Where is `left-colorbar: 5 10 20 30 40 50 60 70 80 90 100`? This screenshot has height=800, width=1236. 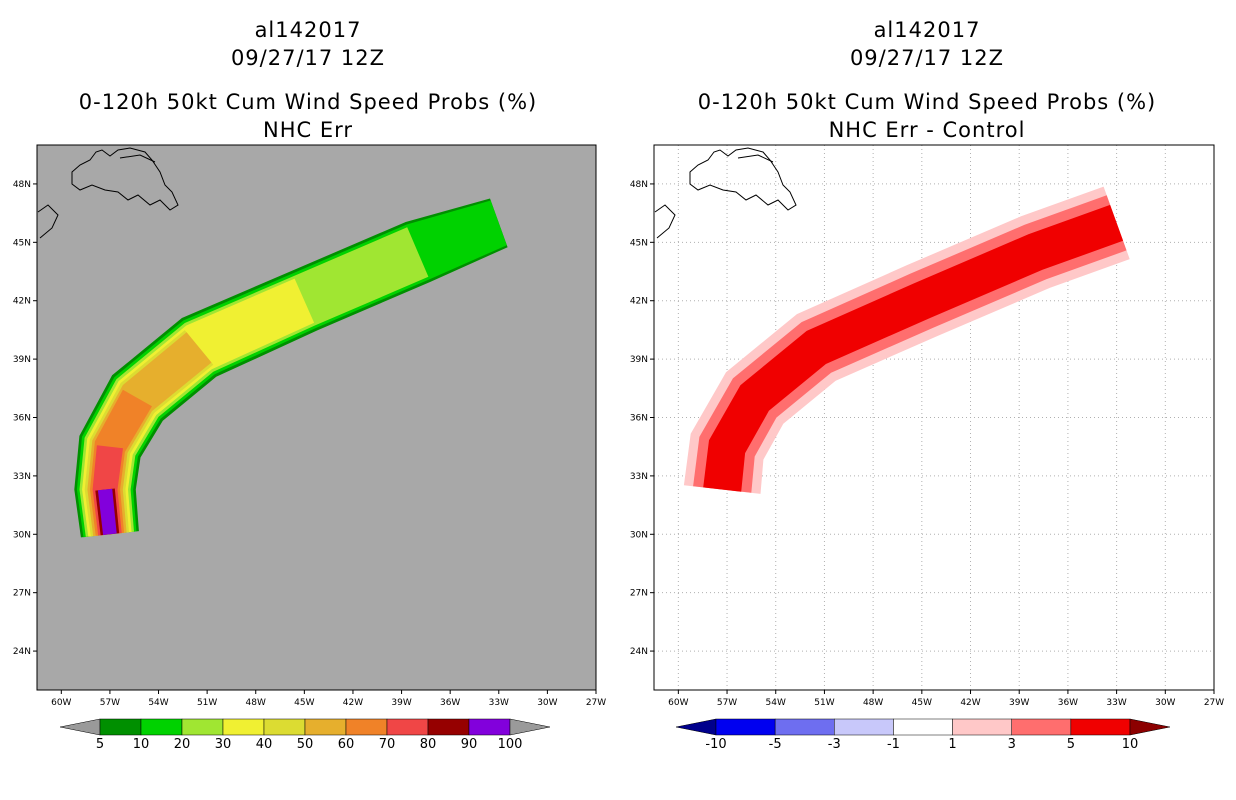 left-colorbar: 5 10 20 30 40 50 60 70 80 90 100 is located at coordinates (305, 735).